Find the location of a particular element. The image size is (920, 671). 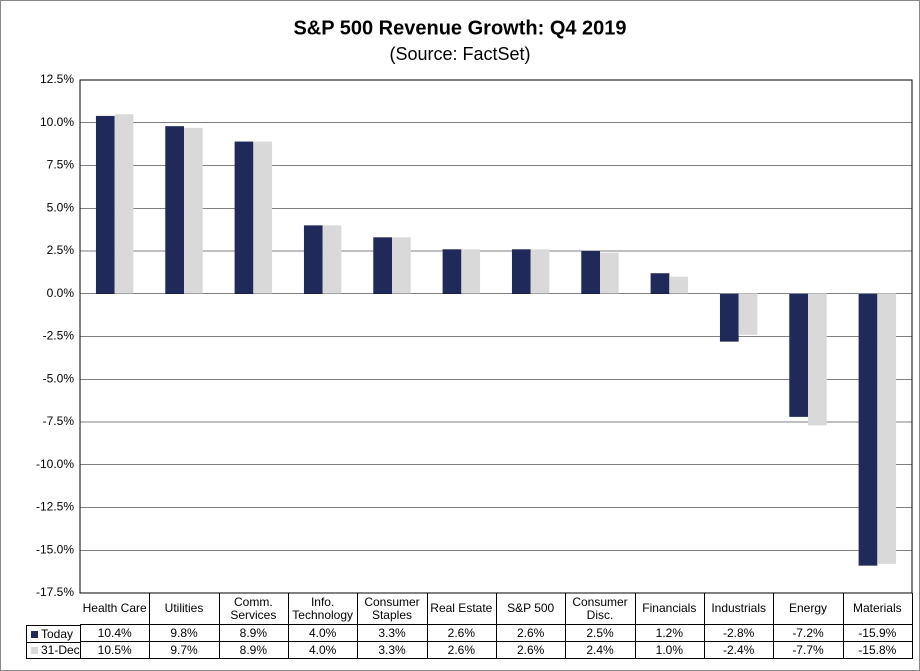

data-label: 9.8% is located at coordinates (184, 633).